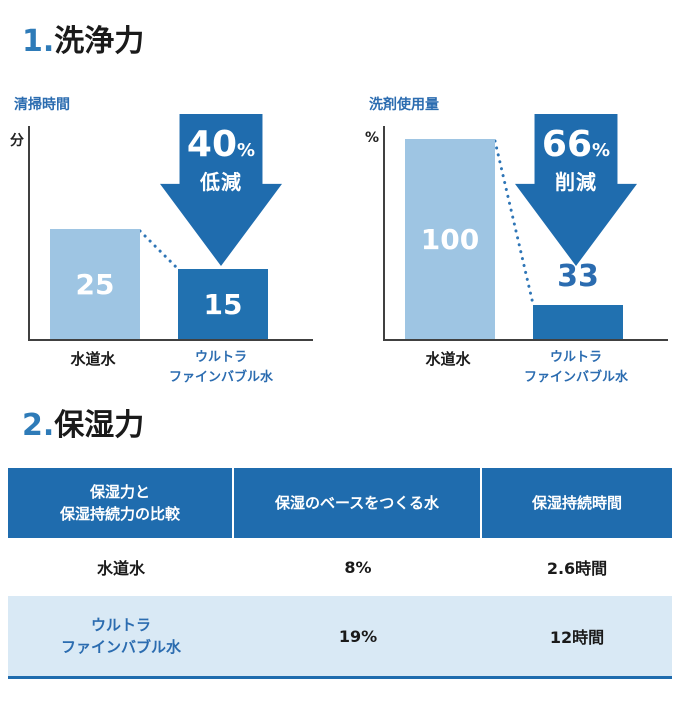  I want to click on table-header-comparison: 保湿力と 保湿持続力の比較, so click(121, 503).